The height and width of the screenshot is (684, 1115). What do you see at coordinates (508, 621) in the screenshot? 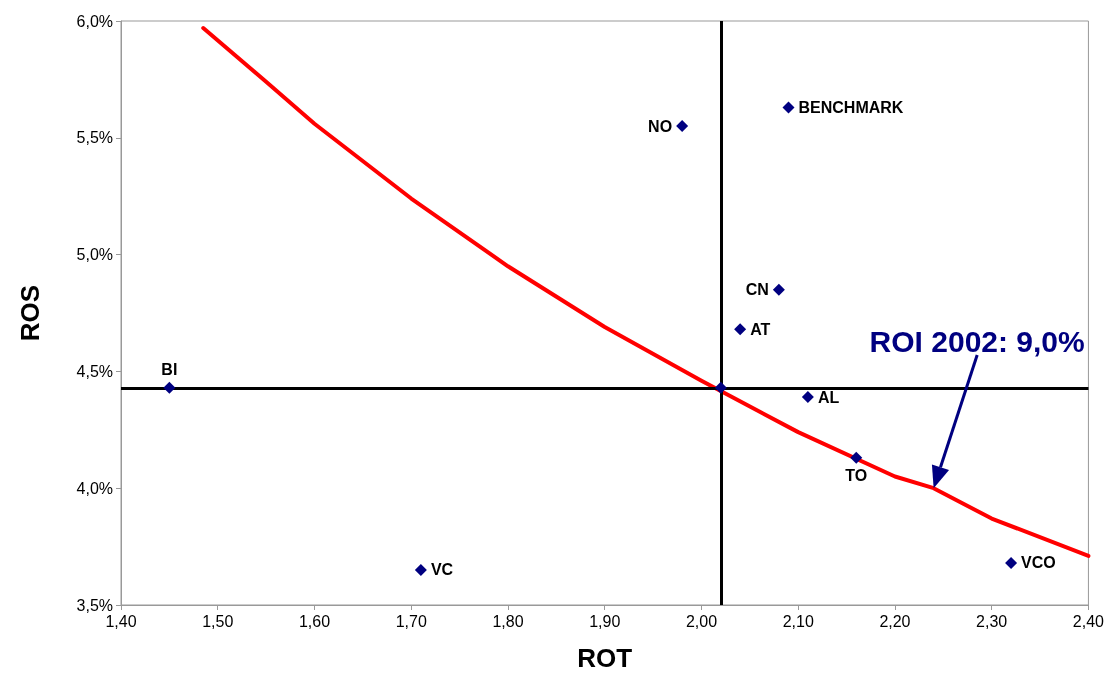
I see `x-tick-label: 1,80` at bounding box center [508, 621].